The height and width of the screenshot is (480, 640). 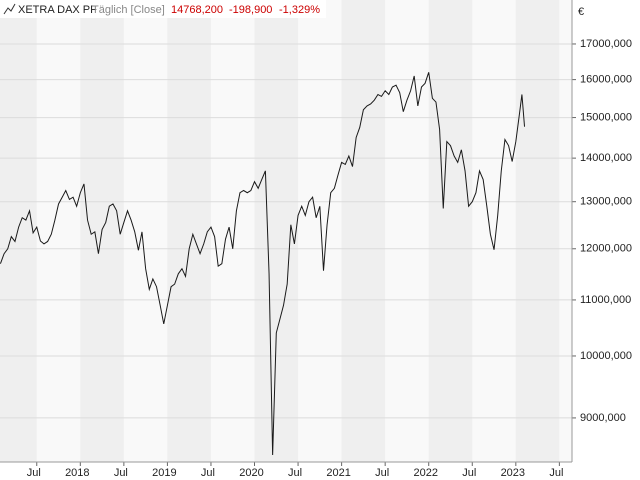 What do you see at coordinates (606, 356) in the screenshot?
I see `y-tick-label: 10000,000` at bounding box center [606, 356].